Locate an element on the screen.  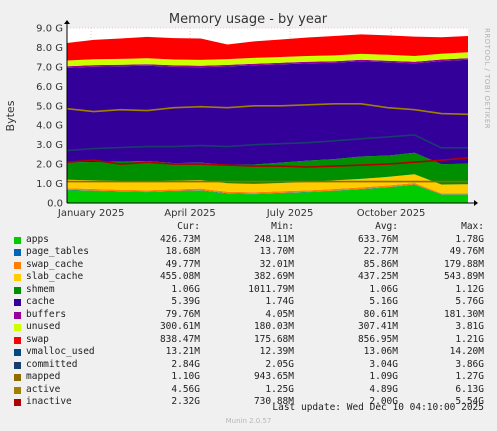
header-min: Min: is located at coordinates (282, 226).